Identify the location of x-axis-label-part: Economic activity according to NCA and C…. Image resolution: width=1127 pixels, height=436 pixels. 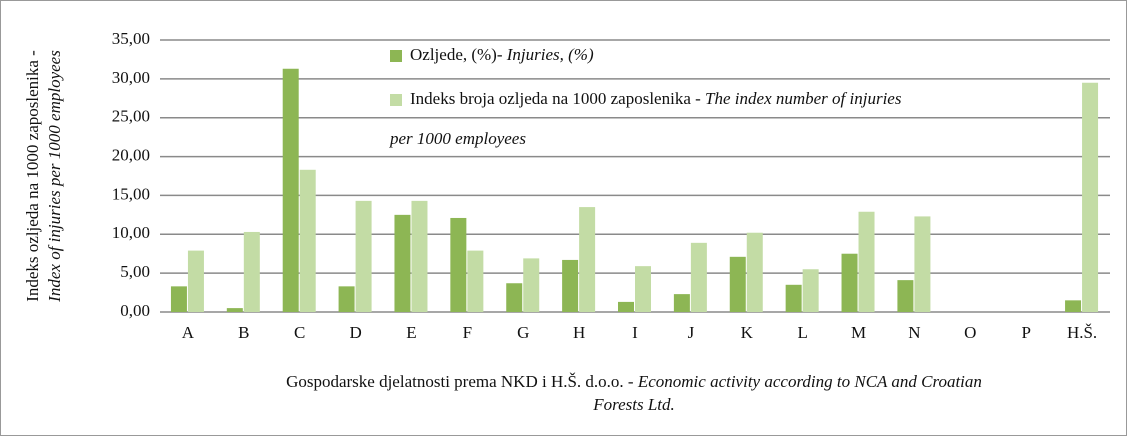
(809, 381).